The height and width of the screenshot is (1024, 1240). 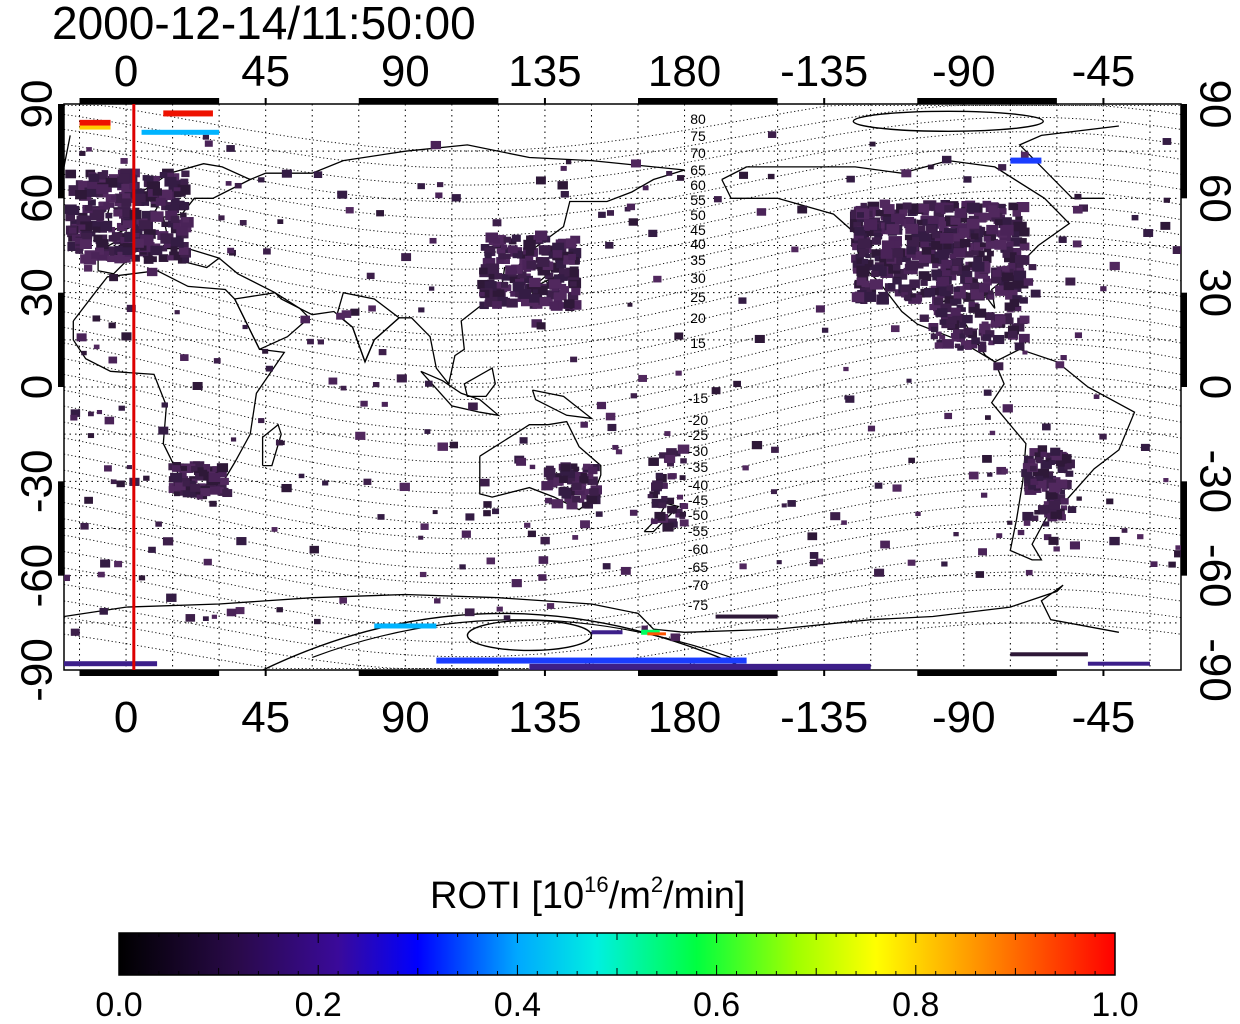 What do you see at coordinates (698, 467) in the screenshot?
I see `contour-label: -35` at bounding box center [698, 467].